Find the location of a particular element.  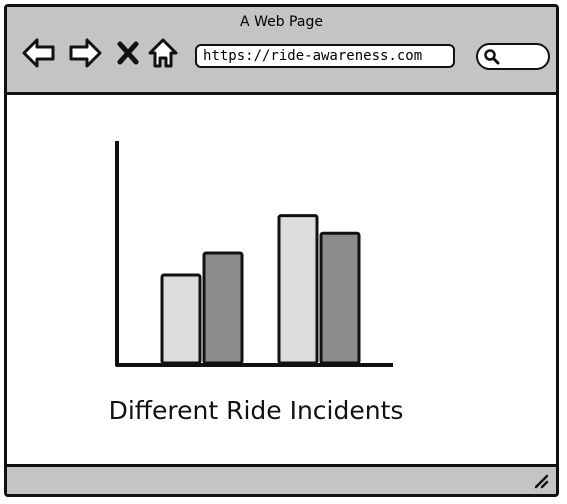

window-title: A Web Page is located at coordinates (281, 22).